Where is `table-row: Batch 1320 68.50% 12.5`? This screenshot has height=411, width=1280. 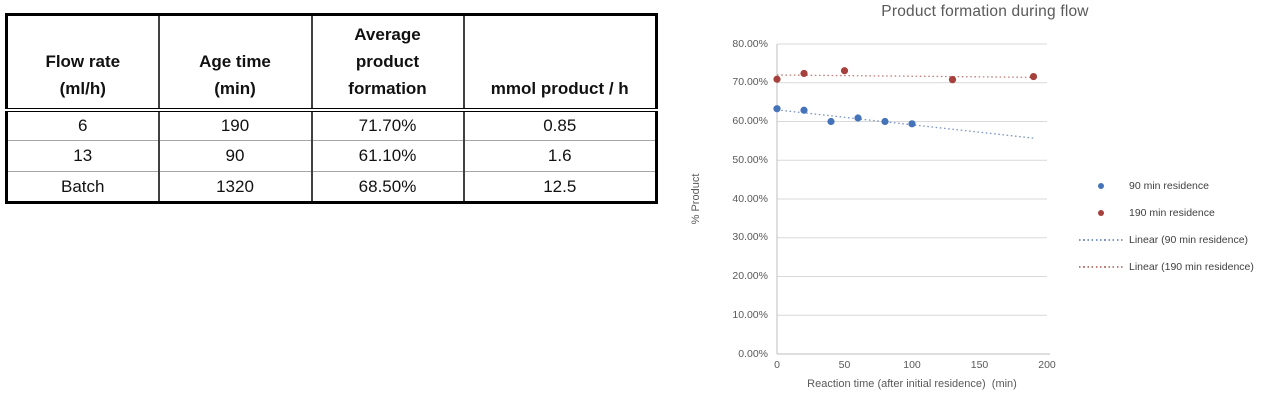 table-row: Batch 1320 68.50% 12.5 is located at coordinates (331, 187).